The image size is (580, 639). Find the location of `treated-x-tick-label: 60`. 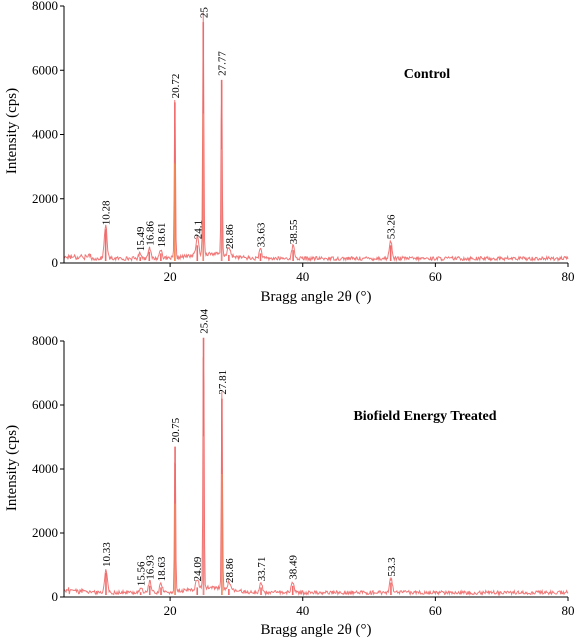

treated-x-tick-label: 60 is located at coordinates (435, 610).